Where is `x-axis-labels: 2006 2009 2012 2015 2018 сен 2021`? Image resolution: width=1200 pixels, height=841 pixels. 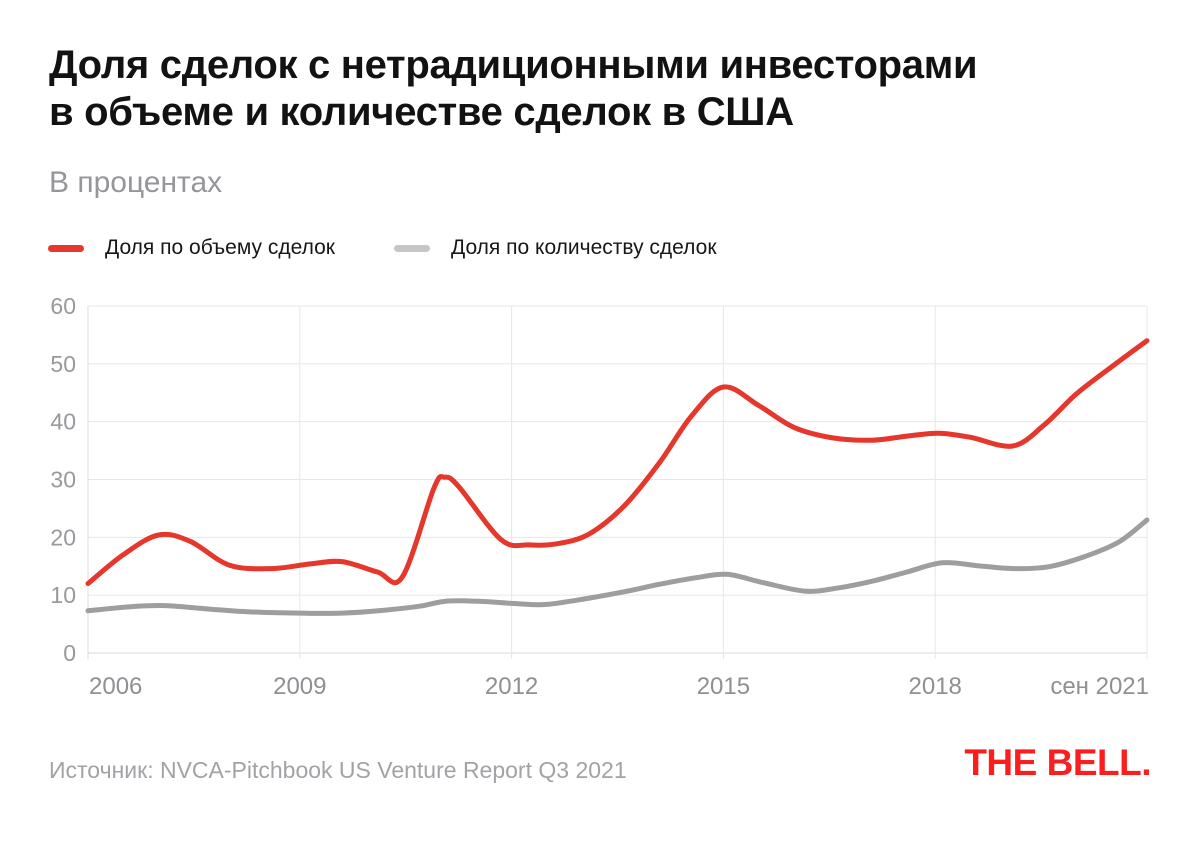
x-axis-labels: 2006 2009 2012 2015 2018 сен 2021 is located at coordinates (619, 686).